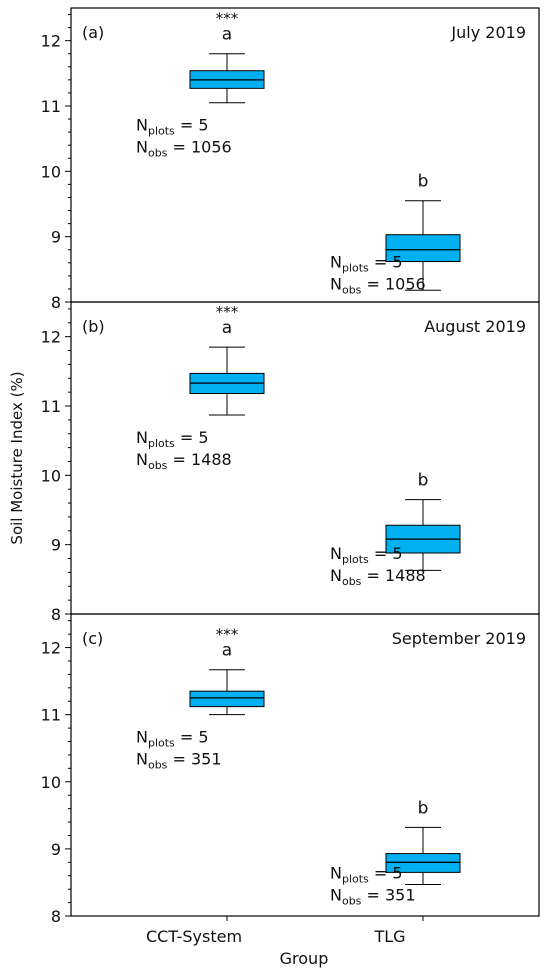 Image resolution: width=550 pixels, height=977 pixels. What do you see at coordinates (93, 32) in the screenshot?
I see `panel-label: (a)` at bounding box center [93, 32].